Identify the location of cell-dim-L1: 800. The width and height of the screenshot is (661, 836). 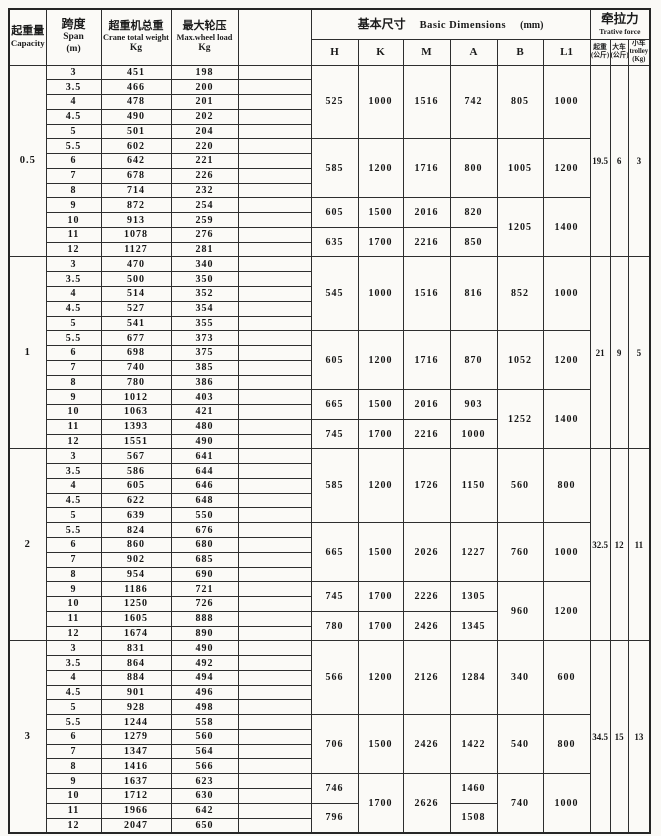
(566, 486).